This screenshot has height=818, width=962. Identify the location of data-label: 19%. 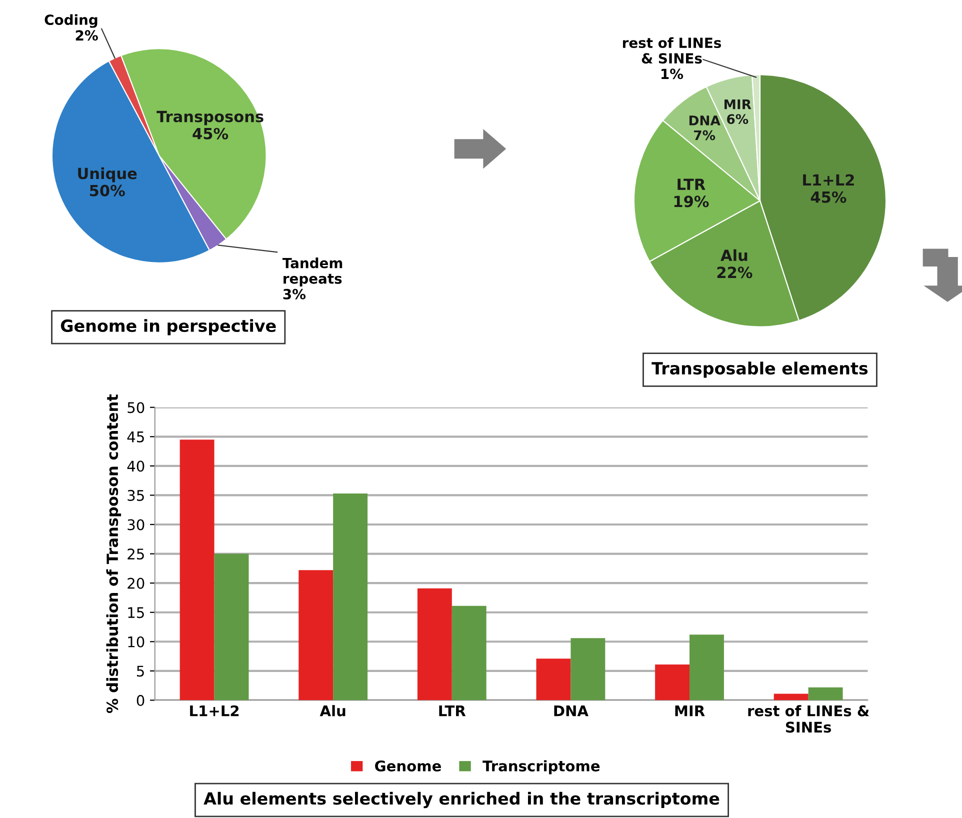
(691, 202).